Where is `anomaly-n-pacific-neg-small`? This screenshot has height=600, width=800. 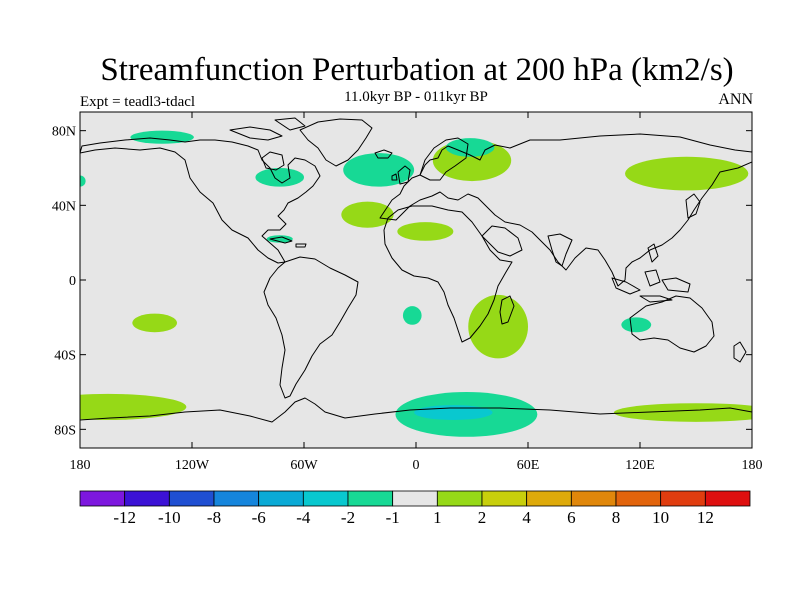 anomaly-n-pacific-neg-small is located at coordinates (162, 137).